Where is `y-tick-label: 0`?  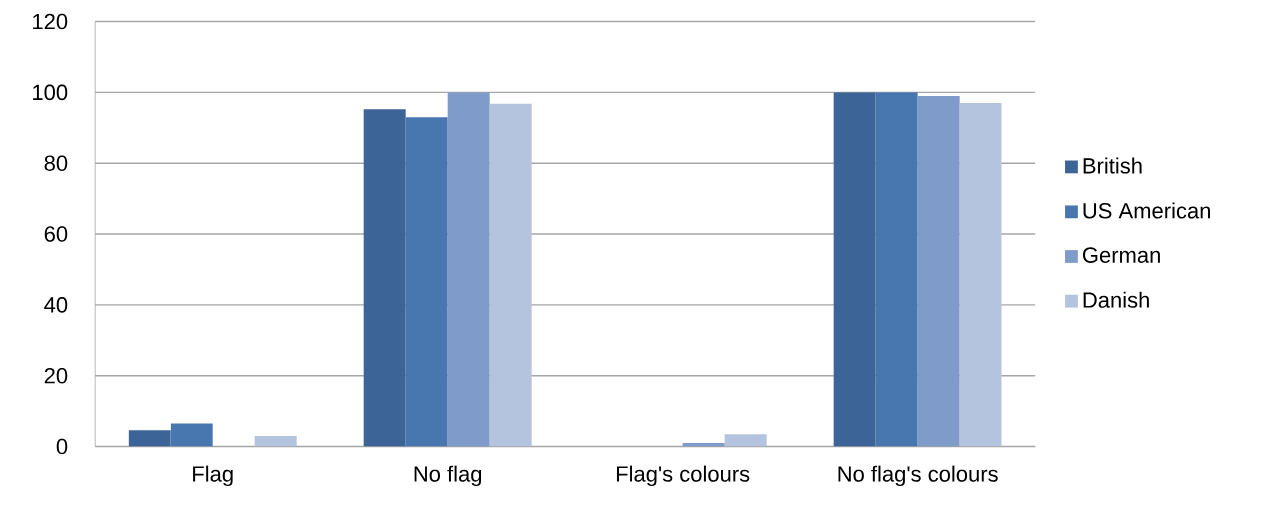 y-tick-label: 0 is located at coordinates (62, 446).